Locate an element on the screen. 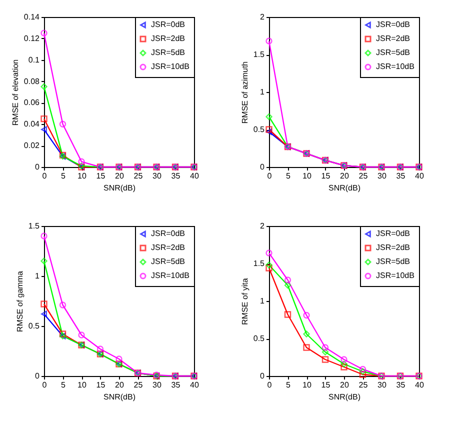  y-tick-label: 0.02 is located at coordinates (32, 145).